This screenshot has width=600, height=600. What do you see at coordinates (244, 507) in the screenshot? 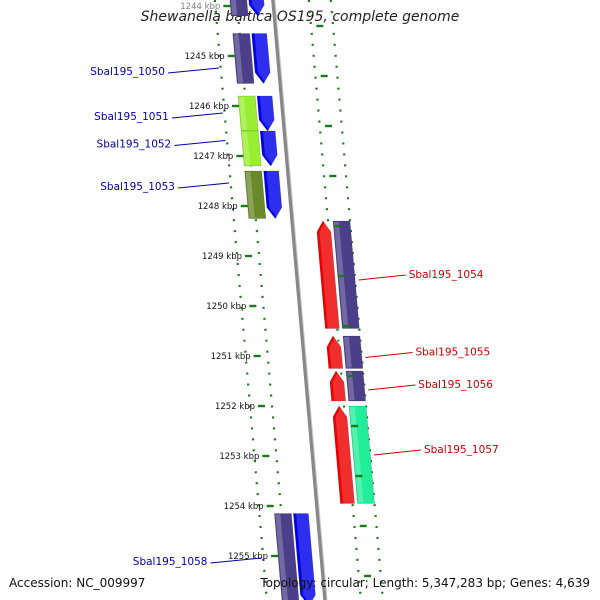
I see `tick-label: 1254 kbp` at bounding box center [244, 507].